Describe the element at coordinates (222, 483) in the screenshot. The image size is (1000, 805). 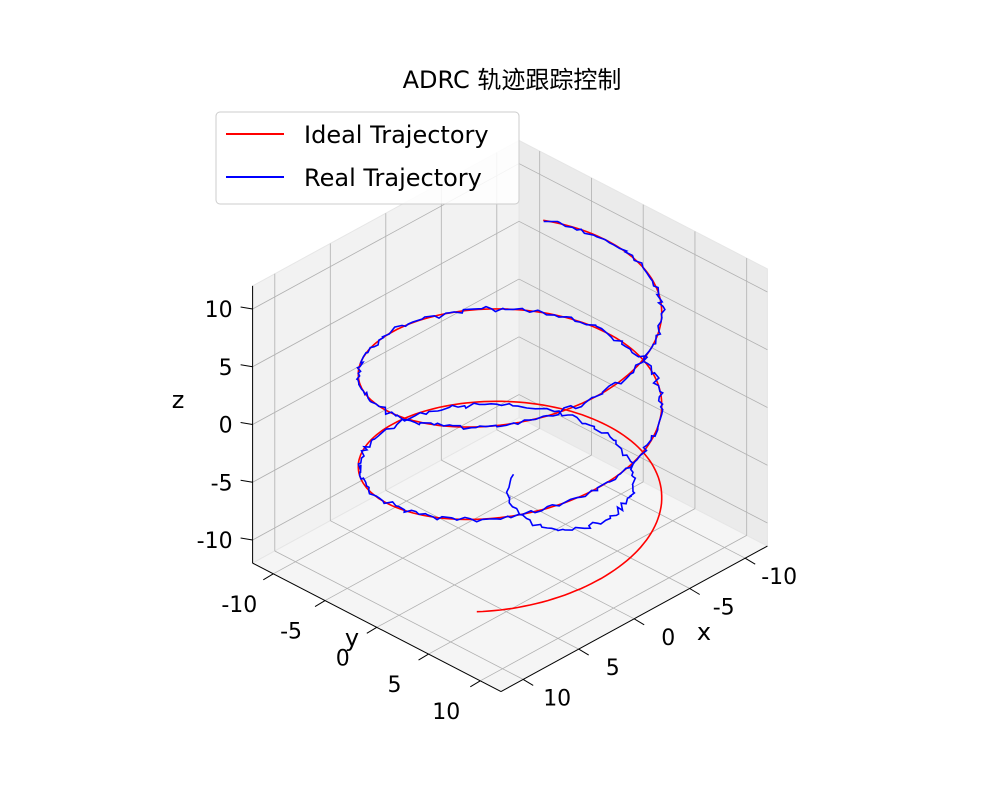
I see `z-tick-label: -5` at that location.